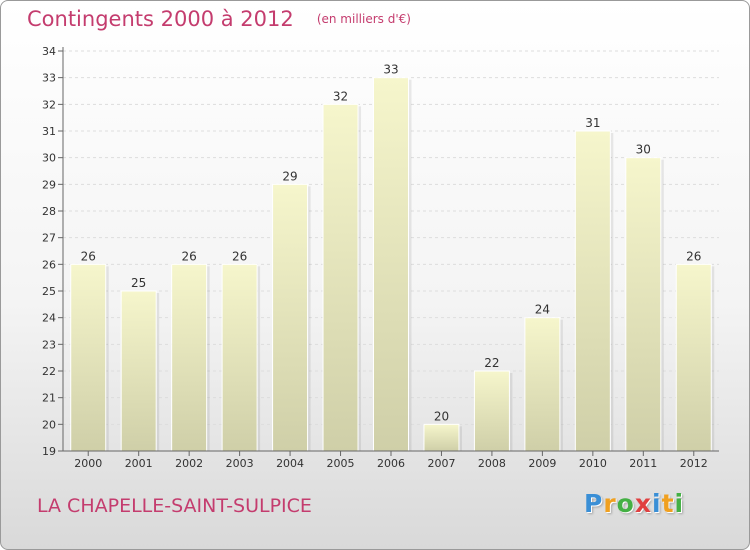 Image resolution: width=750 pixels, height=550 pixels. Describe the element at coordinates (363, 19) in the screenshot. I see `chart-subtitle: (en milliers d'€)` at that location.